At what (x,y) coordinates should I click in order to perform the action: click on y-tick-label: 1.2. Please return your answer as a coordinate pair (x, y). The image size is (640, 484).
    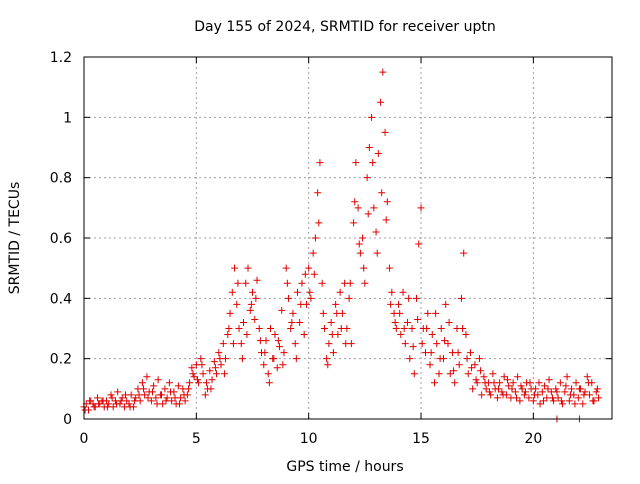
    Looking at the image, I should click on (61, 58).